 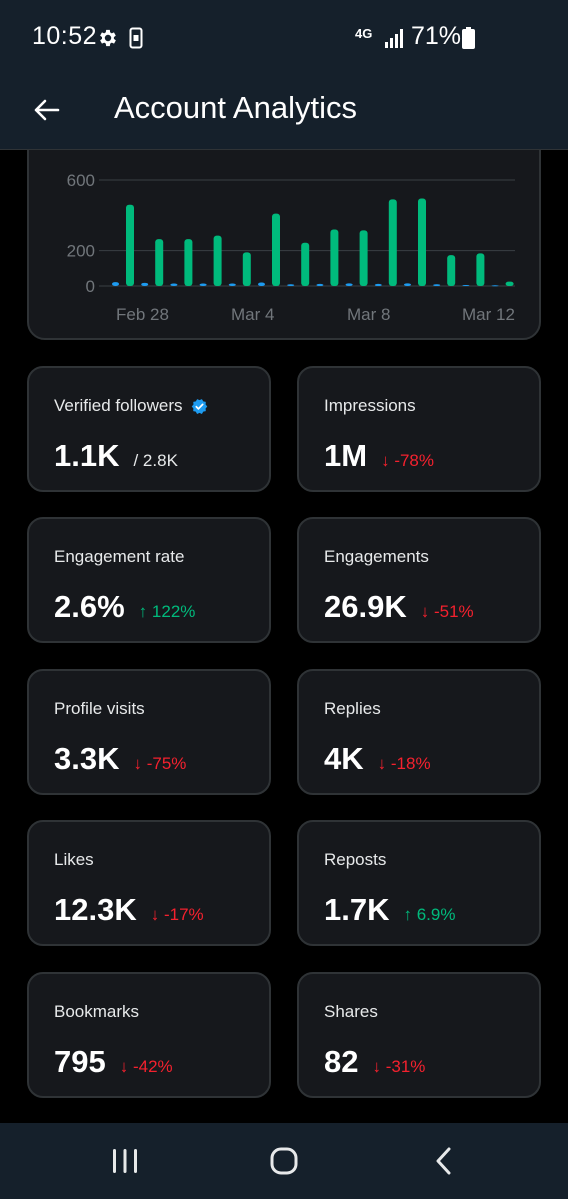 I want to click on page-title: Account Analytics, so click(x=235, y=107).